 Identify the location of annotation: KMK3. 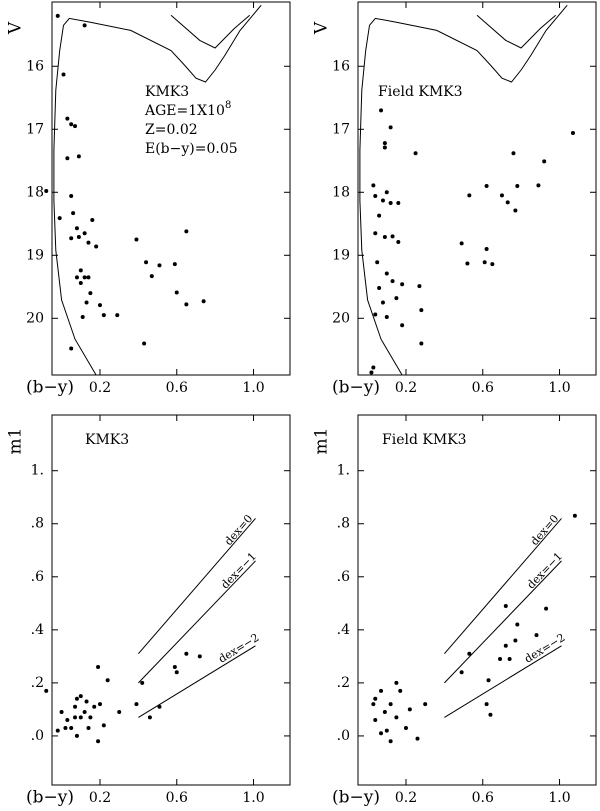
(167, 92).